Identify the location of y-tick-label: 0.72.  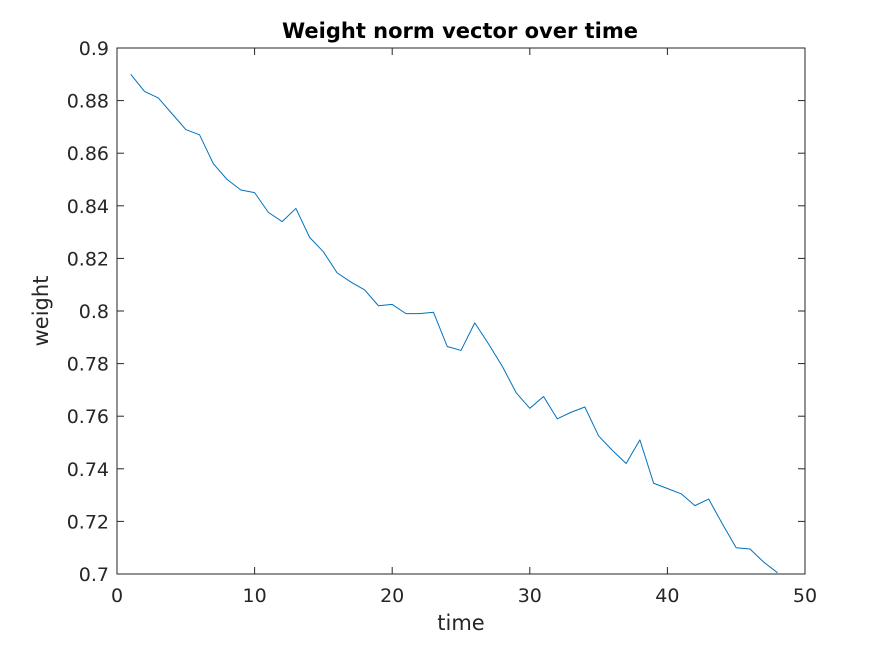
(88, 522).